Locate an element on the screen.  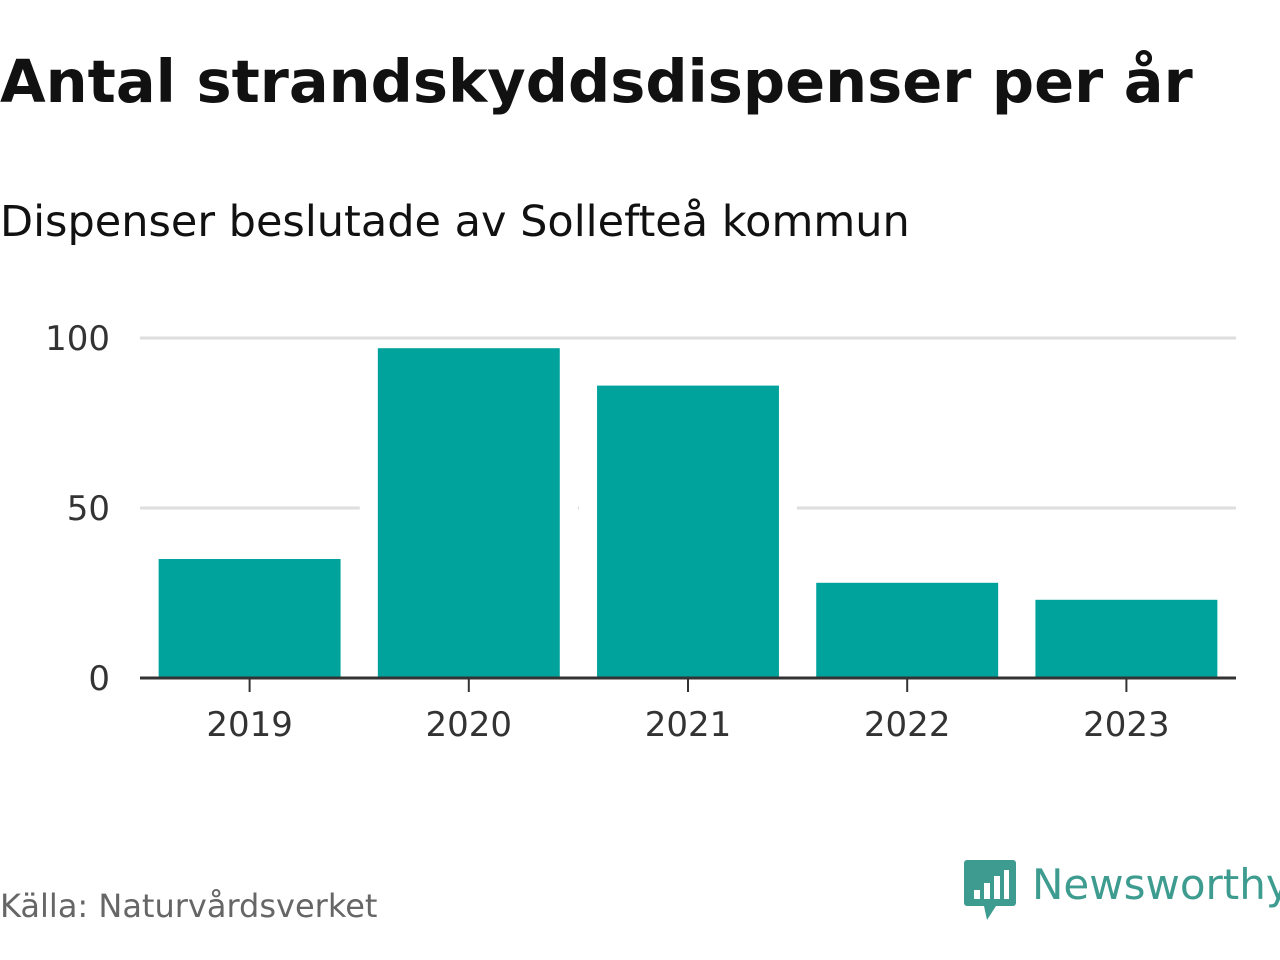
chart-title: Antal strandskyddsdispenser per år is located at coordinates (596, 81).